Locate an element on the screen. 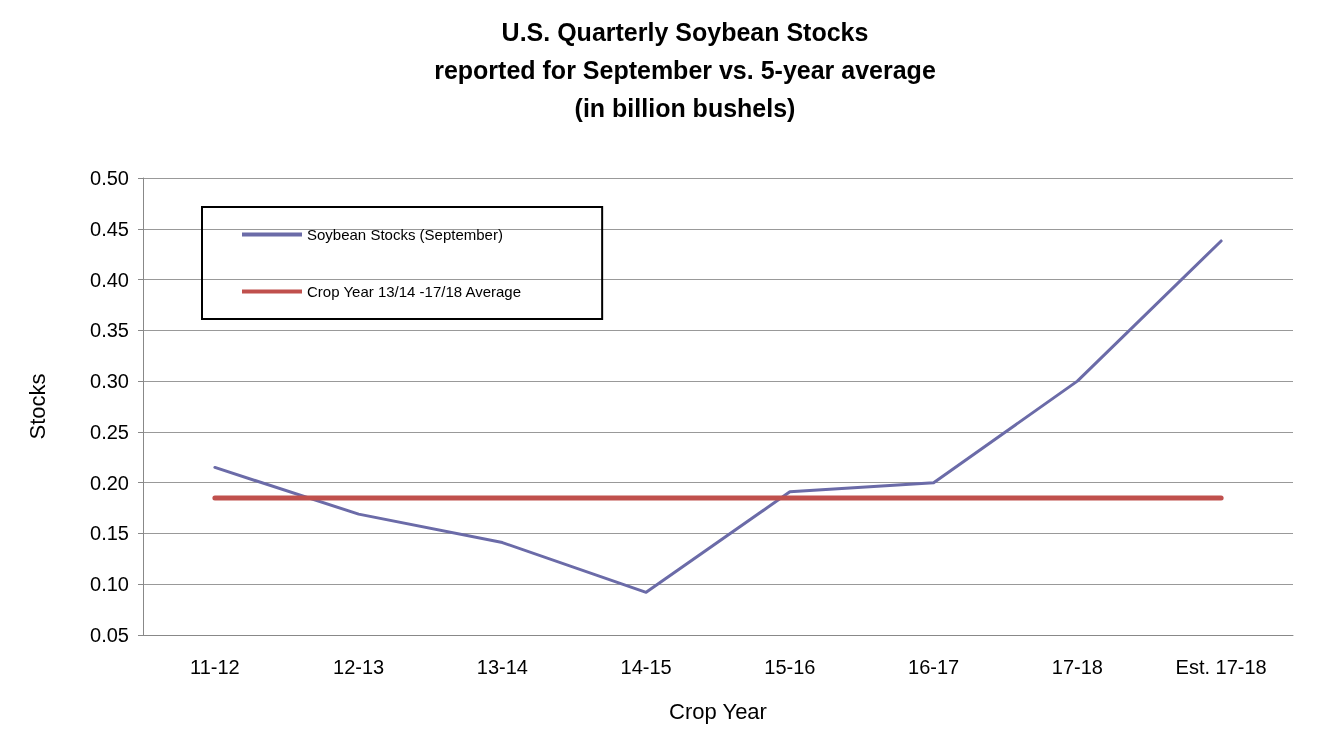 This screenshot has width=1323, height=753. x-tick-label: 17-18 is located at coordinates (1077, 667).